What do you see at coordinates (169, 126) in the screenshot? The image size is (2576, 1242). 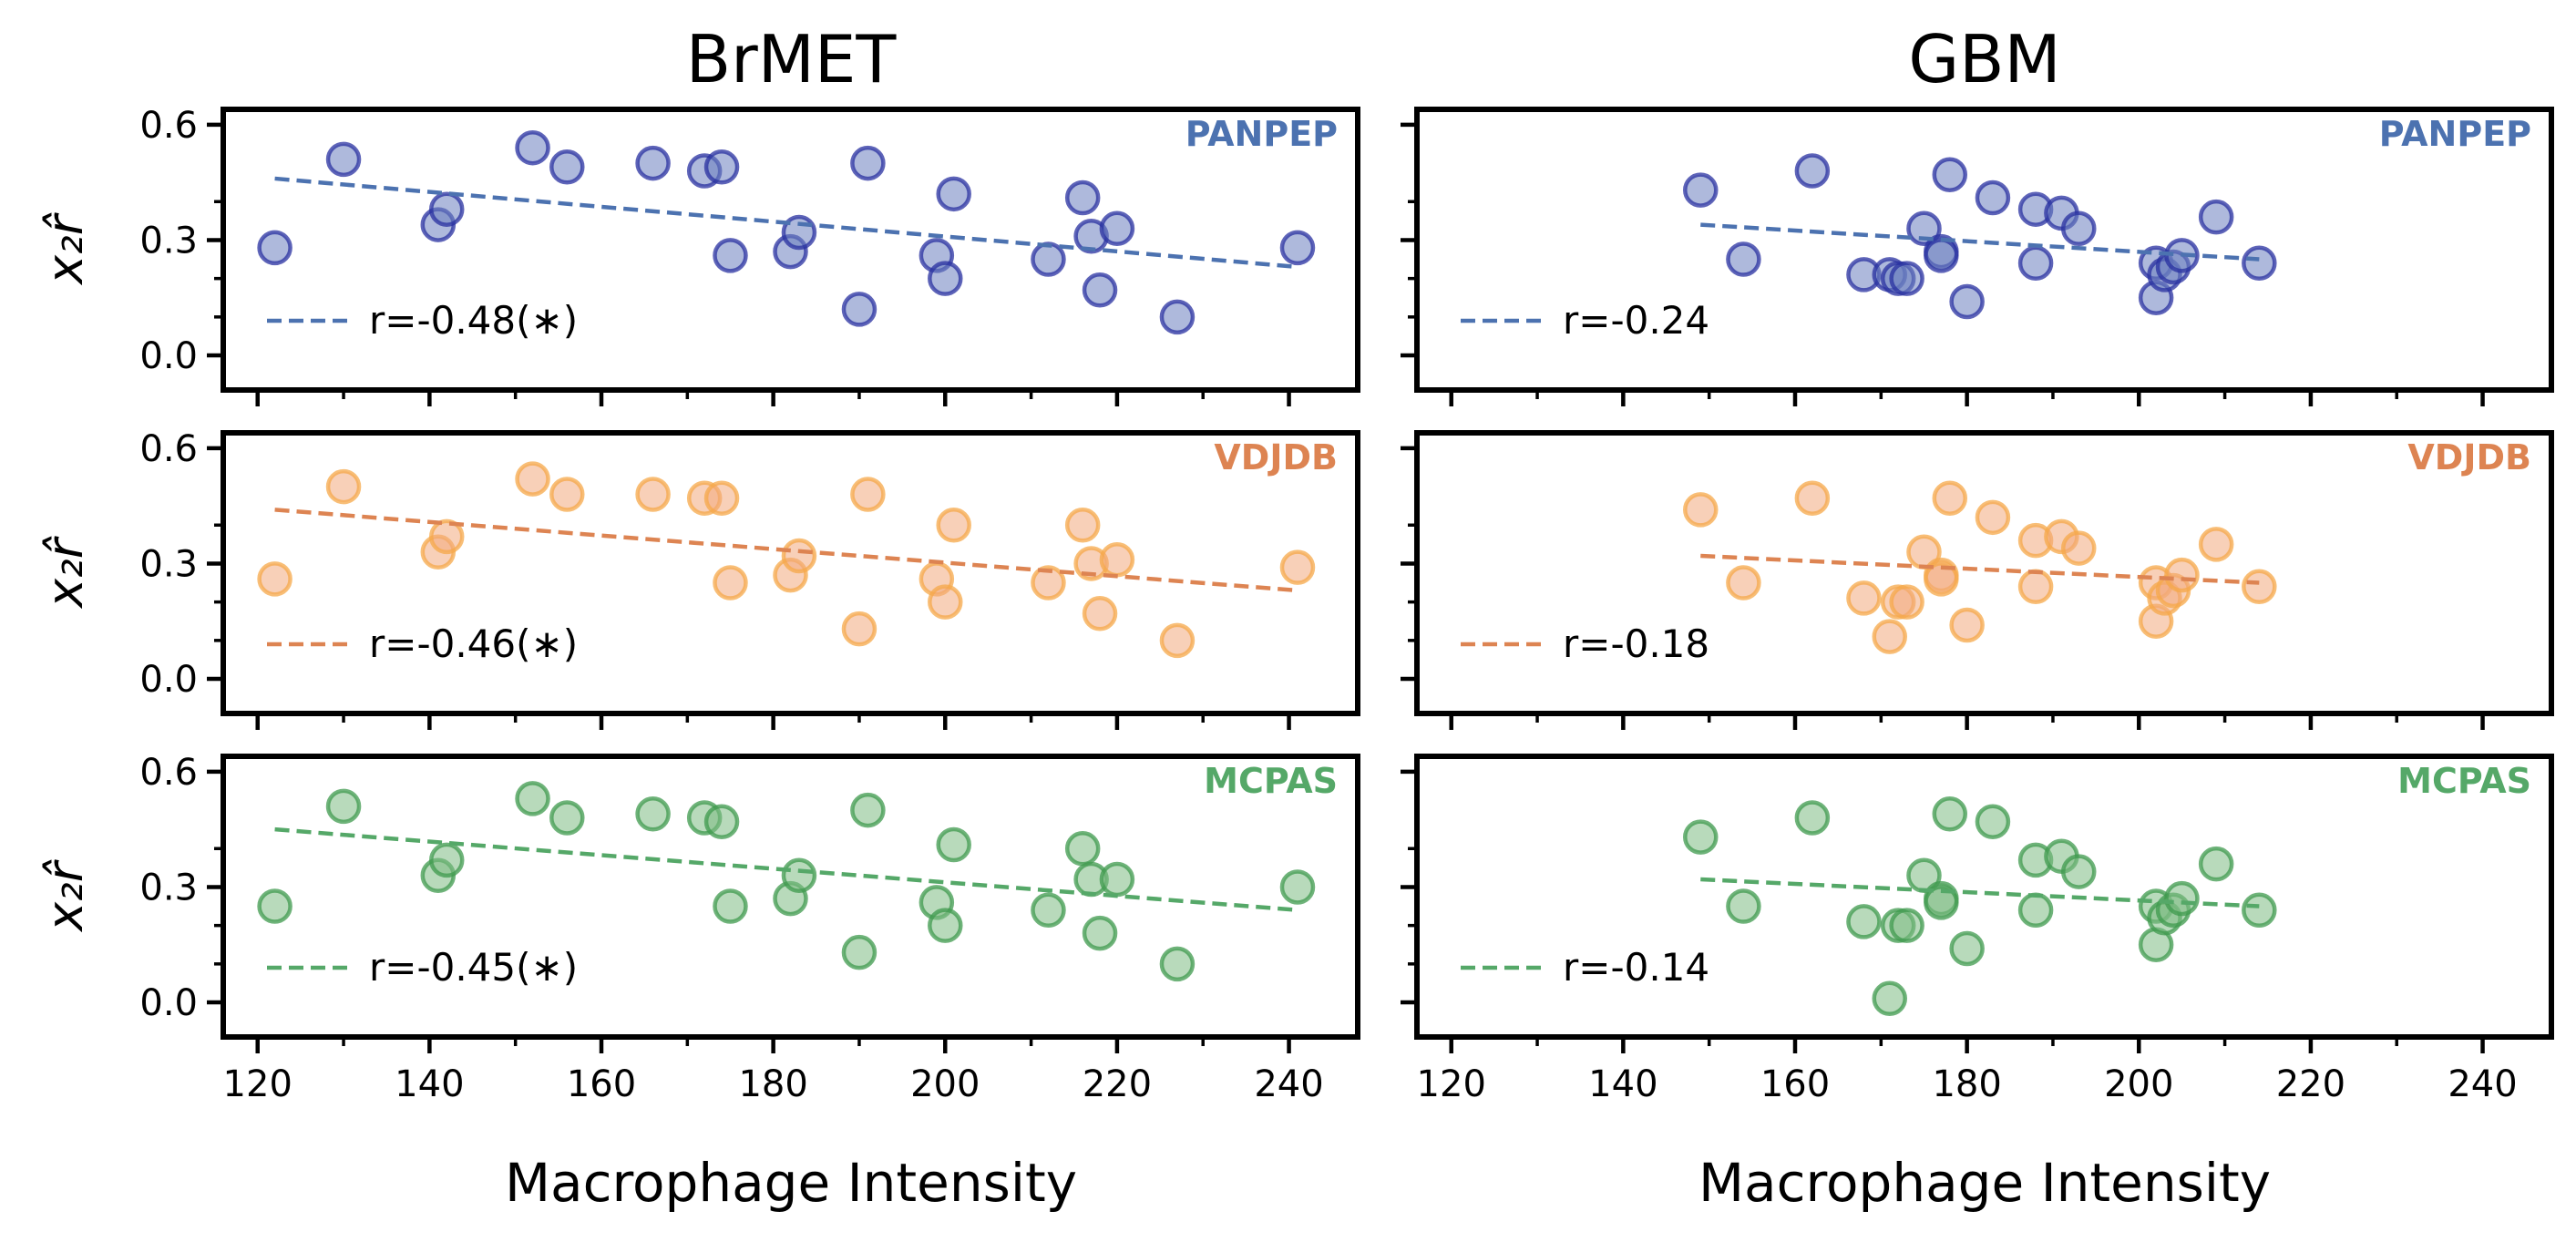 I see `y-tick-label: 0.6` at bounding box center [169, 126].